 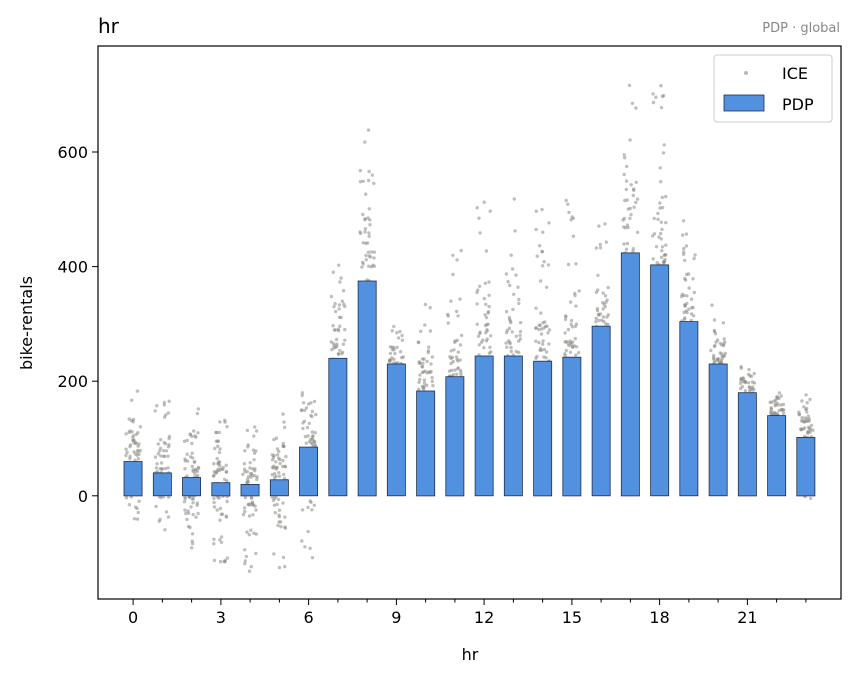 I want to click on legend-pdp-label: PDP, so click(x=798, y=104).